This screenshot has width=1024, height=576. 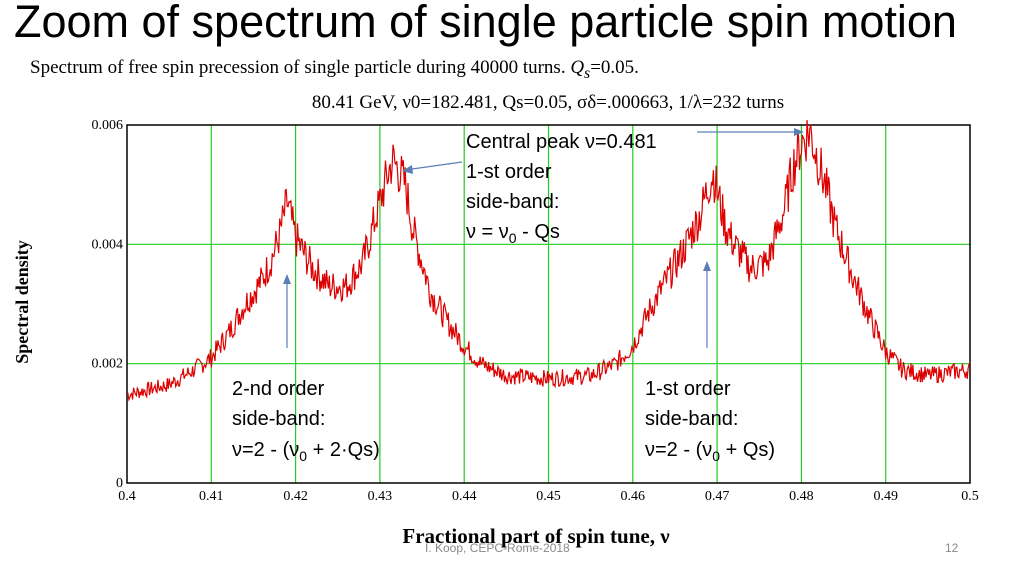 What do you see at coordinates (538, 232) in the screenshot?
I see `annotation-central-formula-end: - Qs` at bounding box center [538, 232].